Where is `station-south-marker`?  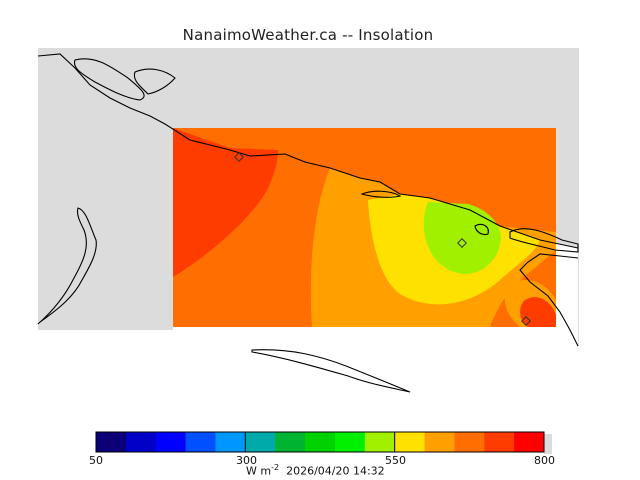
station-south-marker is located at coordinates (526, 321).